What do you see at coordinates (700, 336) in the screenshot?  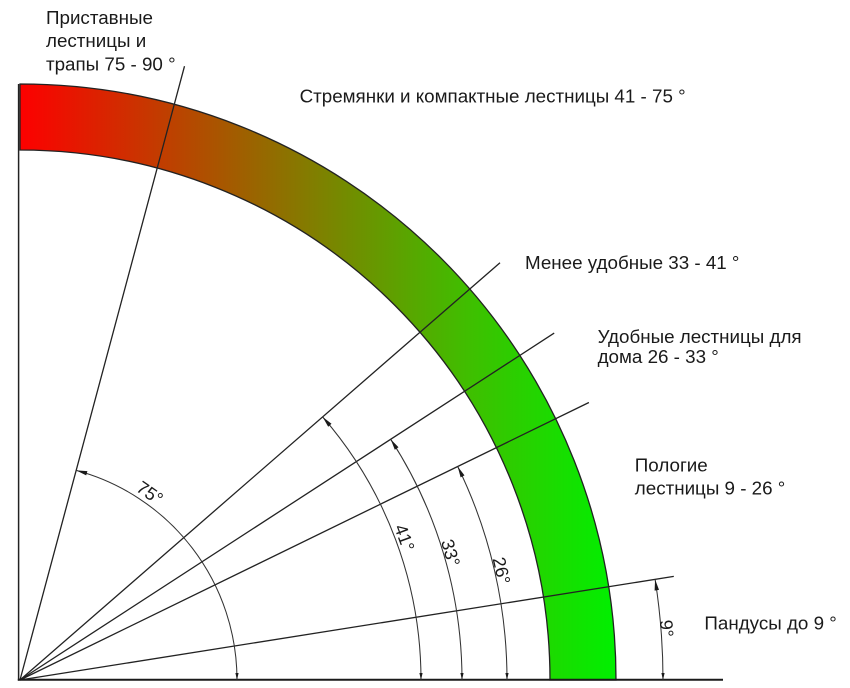 I see `svg-text: Удобные лестницы для` at bounding box center [700, 336].